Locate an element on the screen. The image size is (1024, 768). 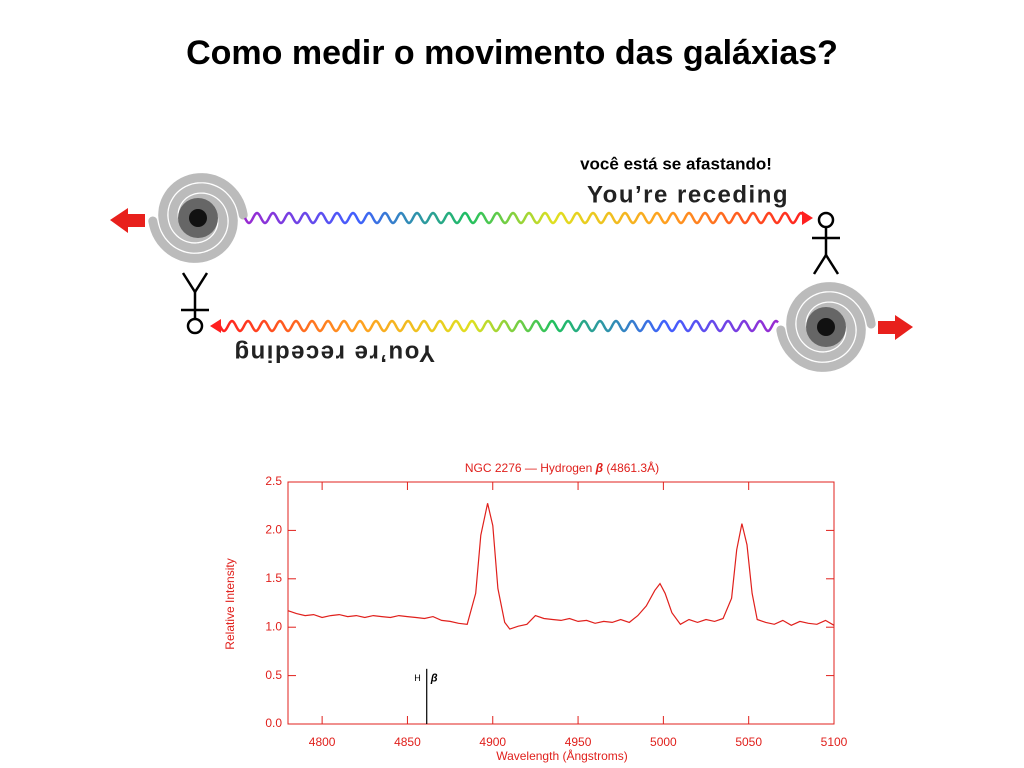
x-tick-label: 4900 is located at coordinates (492, 742).